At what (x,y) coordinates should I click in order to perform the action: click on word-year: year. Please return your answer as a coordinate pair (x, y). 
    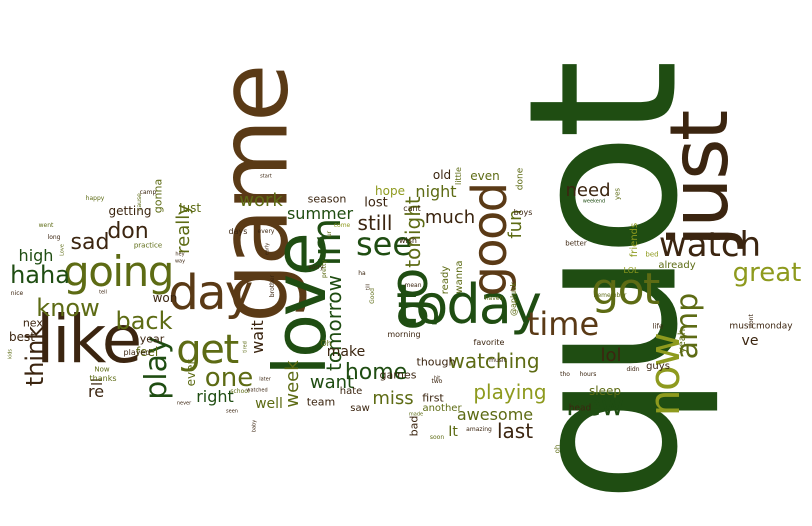
    Looking at the image, I should click on (152, 339).